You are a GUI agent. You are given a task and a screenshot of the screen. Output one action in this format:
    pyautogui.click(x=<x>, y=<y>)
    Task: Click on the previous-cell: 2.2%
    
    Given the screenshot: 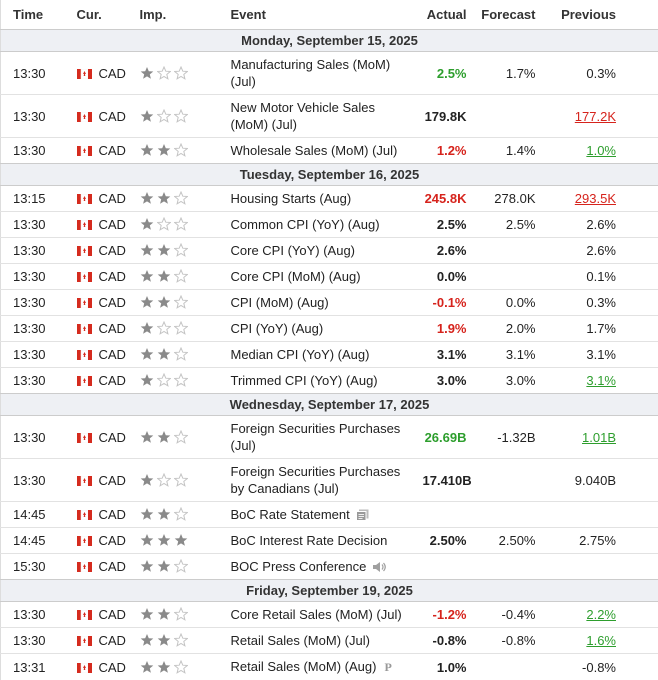 What is the action you would take?
    pyautogui.click(x=601, y=615)
    